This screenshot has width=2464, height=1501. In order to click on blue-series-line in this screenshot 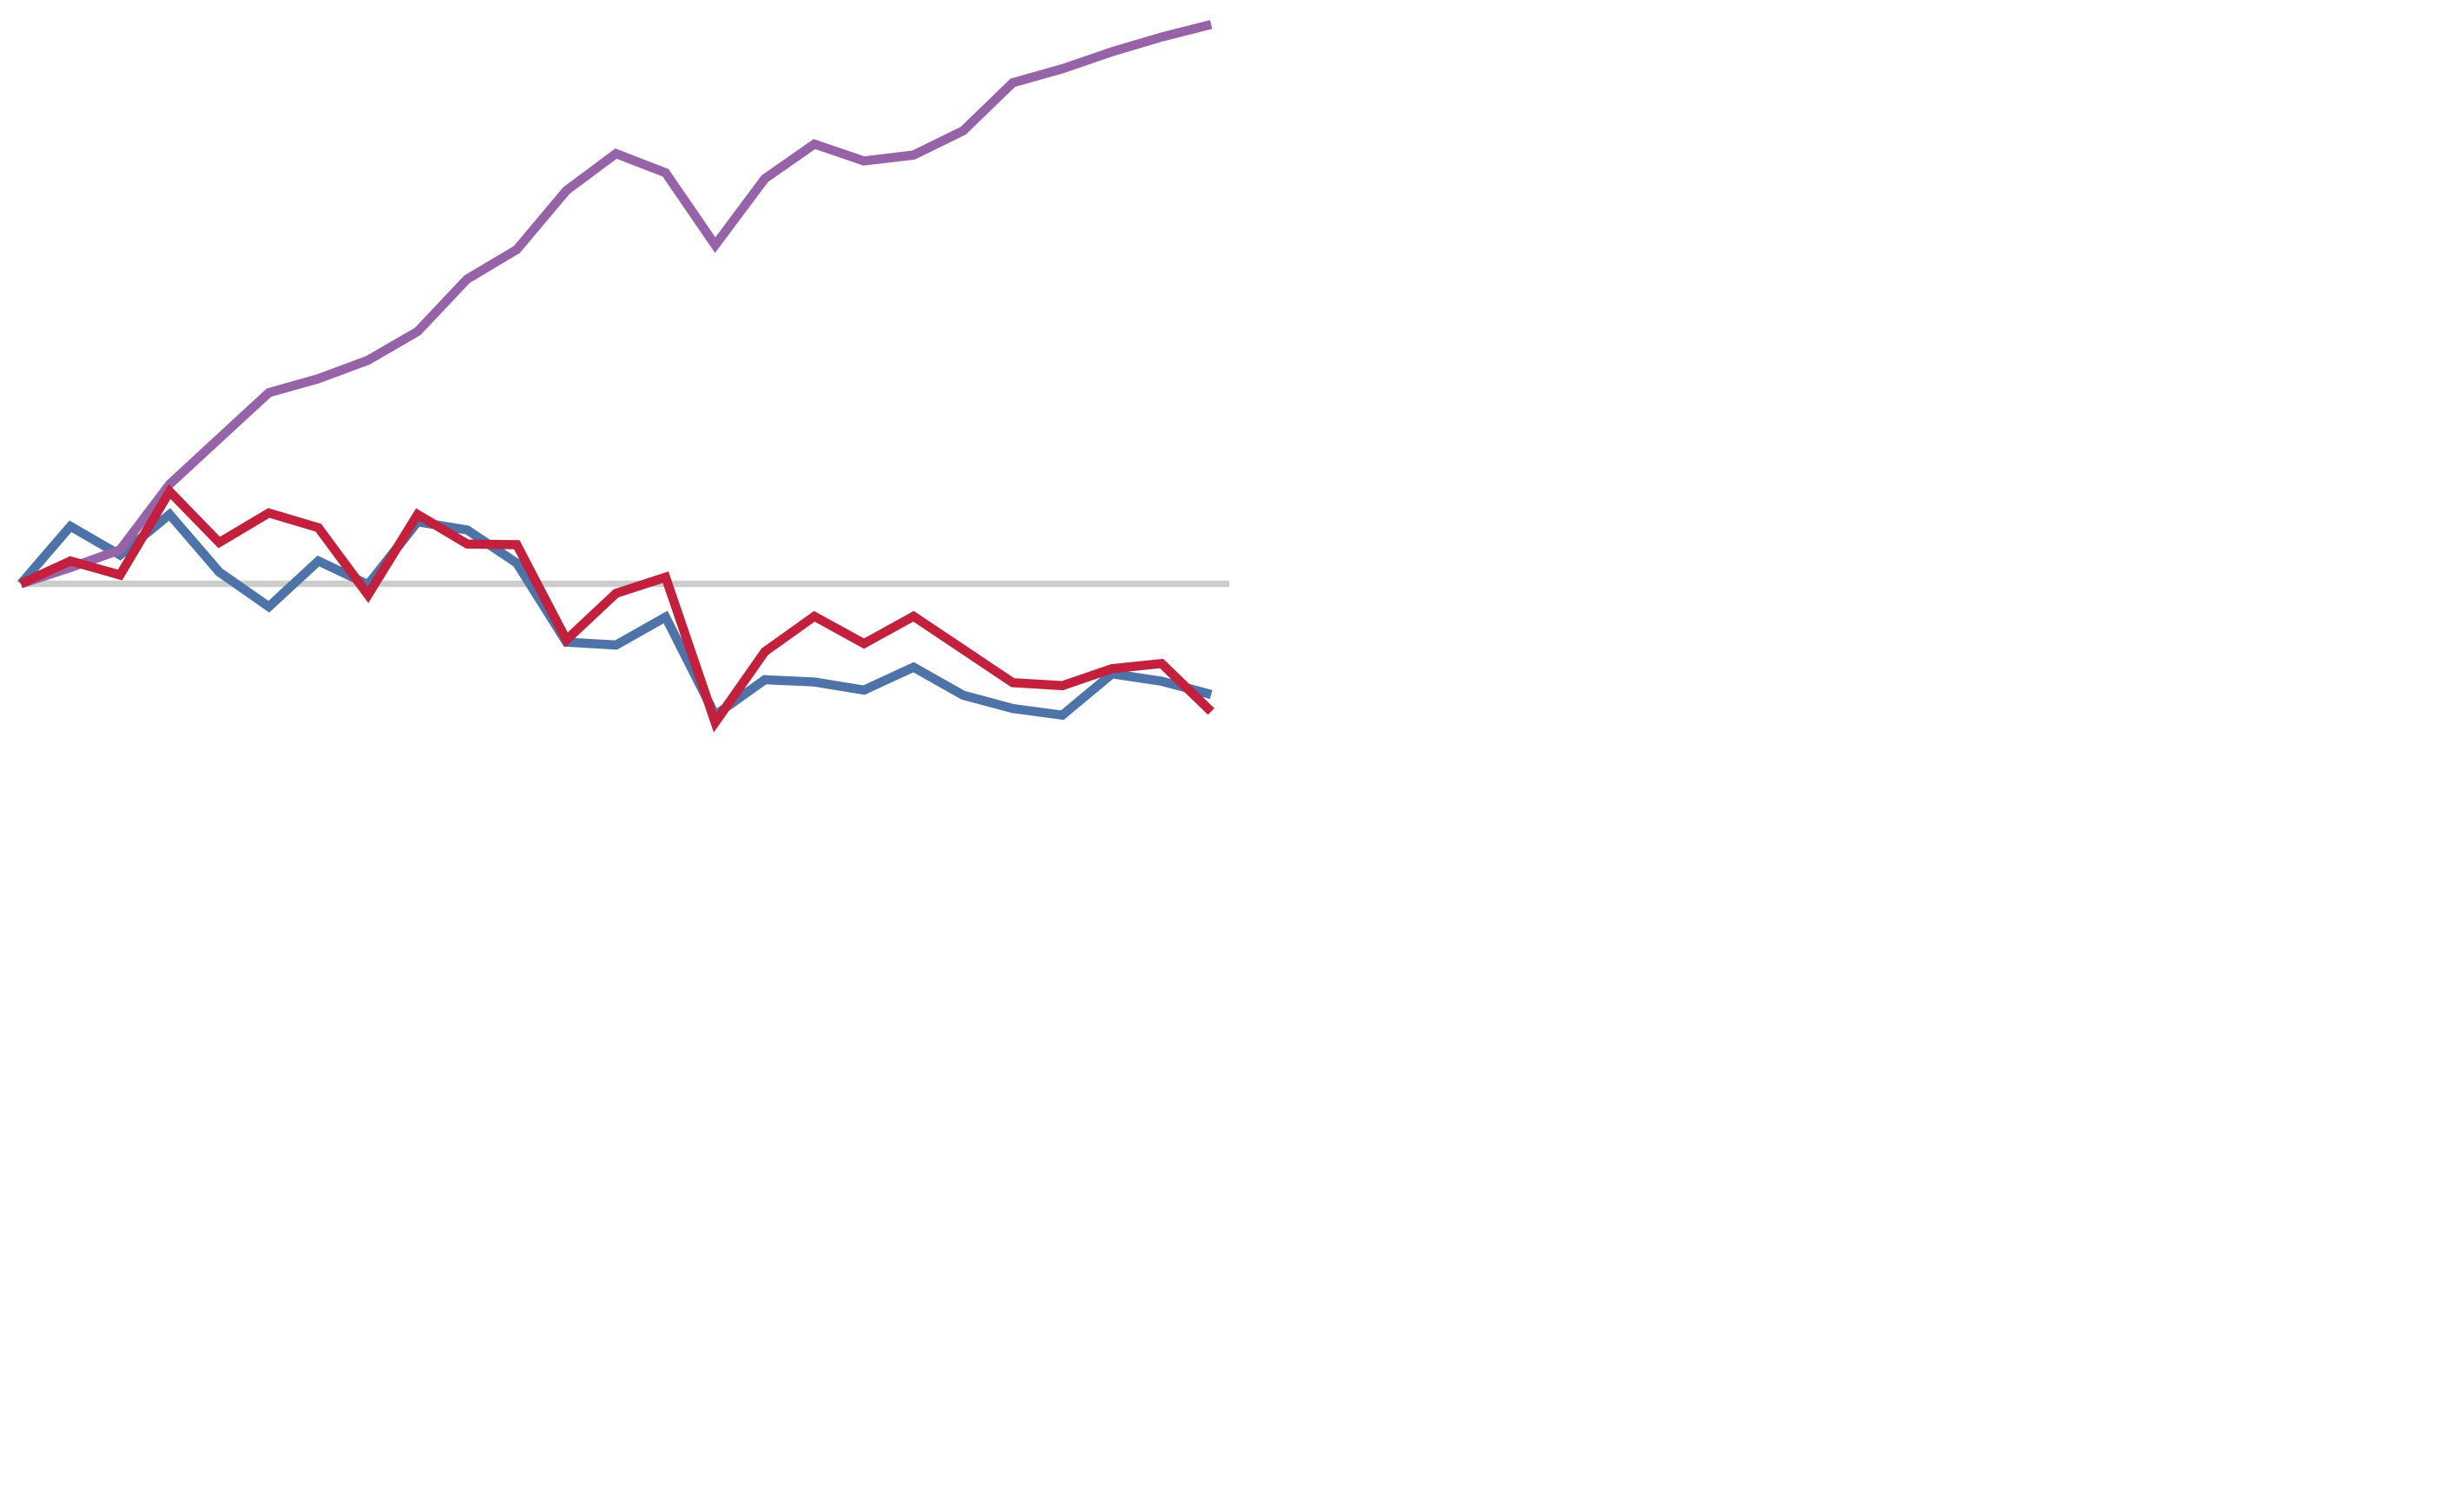, I will do `click(615, 615)`.